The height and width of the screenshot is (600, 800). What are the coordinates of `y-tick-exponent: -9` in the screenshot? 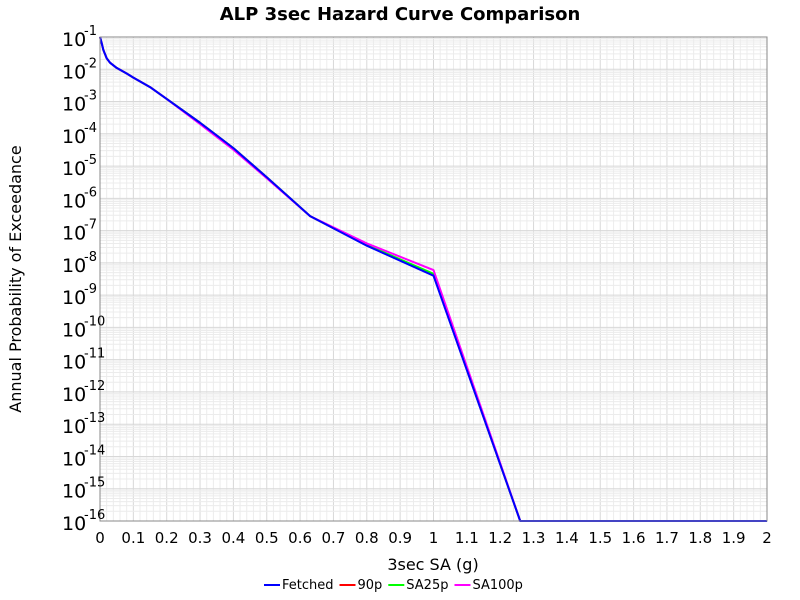 It's located at (90, 289).